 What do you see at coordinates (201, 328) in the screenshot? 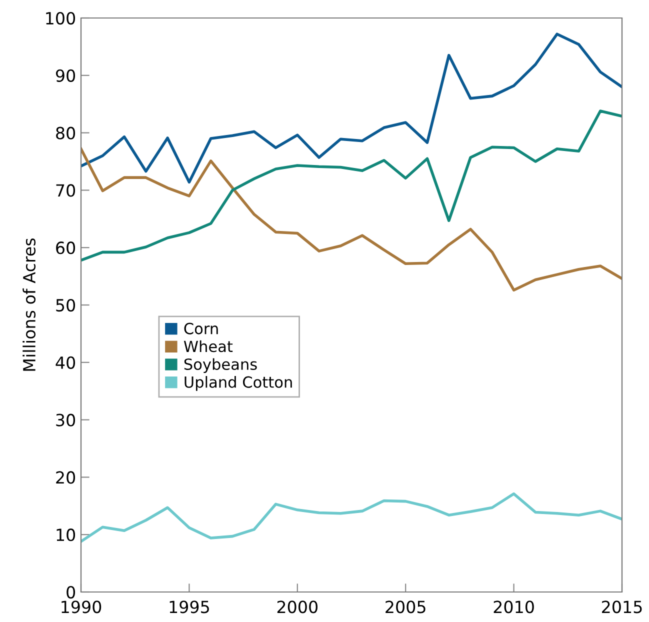
I see `legend-label: Corn` at bounding box center [201, 328].